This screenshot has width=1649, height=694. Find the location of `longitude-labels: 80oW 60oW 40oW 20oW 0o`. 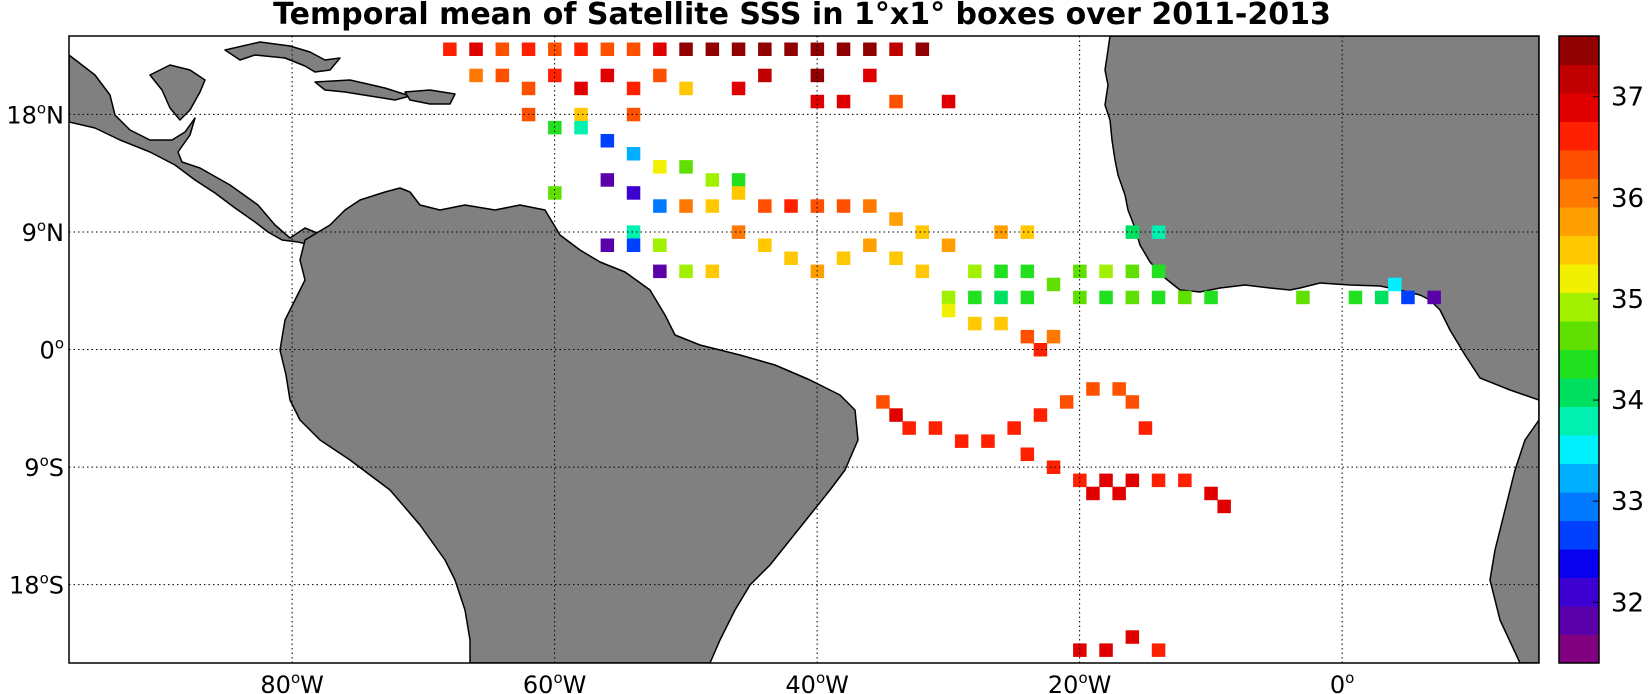

longitude-labels: 80oW 60oW 40oW 20oW 0o is located at coordinates (807, 681).